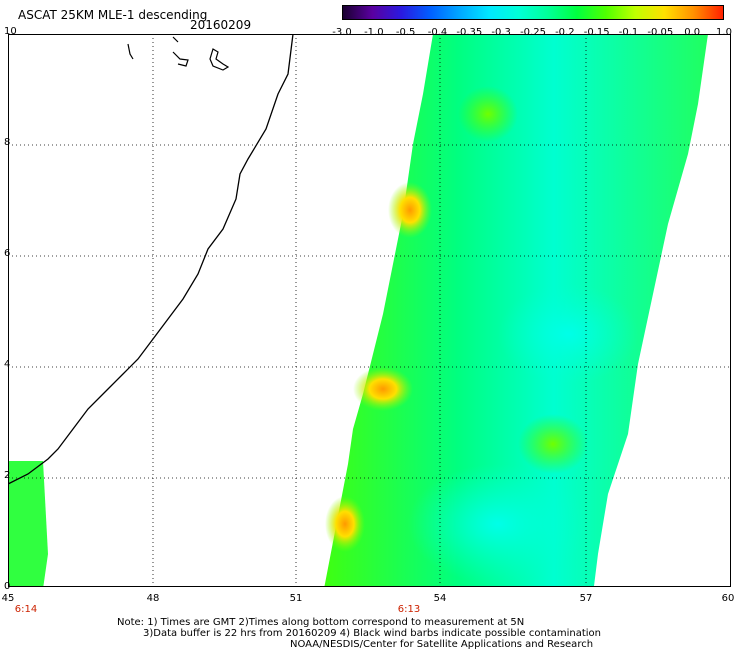 Image resolution: width=740 pixels, height=650 pixels. Describe the element at coordinates (628, 32) in the screenshot. I see `colorbar-tick-label: -0.1` at that location.